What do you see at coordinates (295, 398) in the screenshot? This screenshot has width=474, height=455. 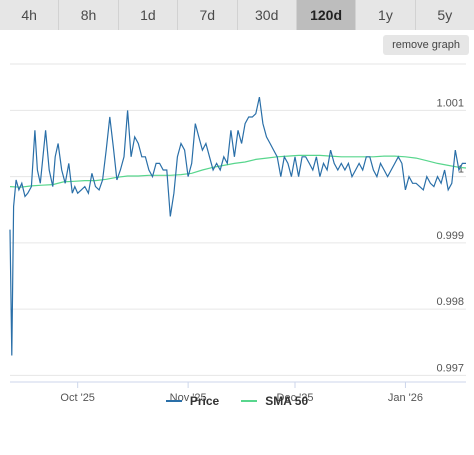 I see `x-tick-label: Dec '25` at bounding box center [295, 398].